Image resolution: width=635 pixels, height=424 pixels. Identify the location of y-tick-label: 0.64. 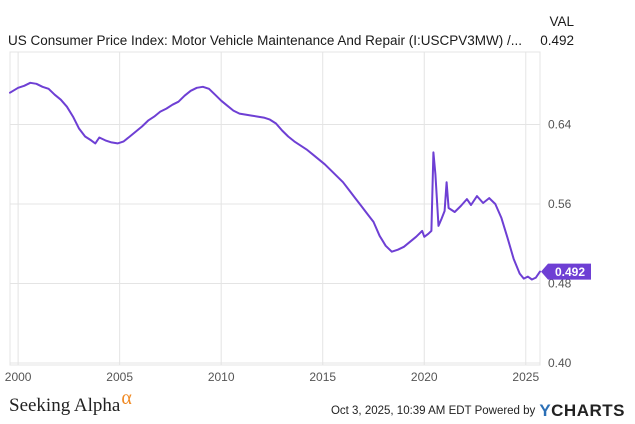
(560, 125).